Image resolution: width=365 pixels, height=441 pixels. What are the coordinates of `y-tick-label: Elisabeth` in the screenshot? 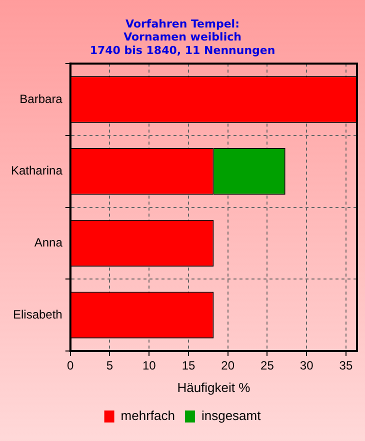 It's located at (37, 314).